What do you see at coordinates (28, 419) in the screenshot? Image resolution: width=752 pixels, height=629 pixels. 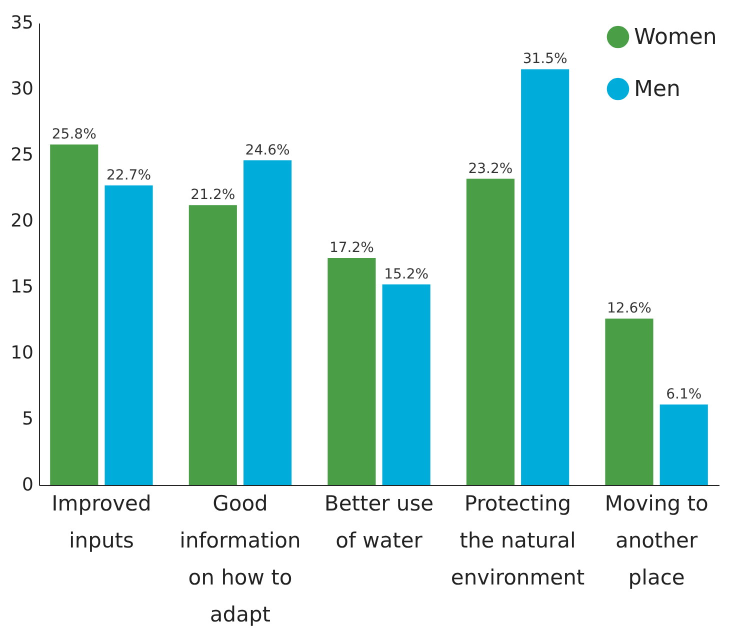 I see `y-tick-label: 5` at bounding box center [28, 419].